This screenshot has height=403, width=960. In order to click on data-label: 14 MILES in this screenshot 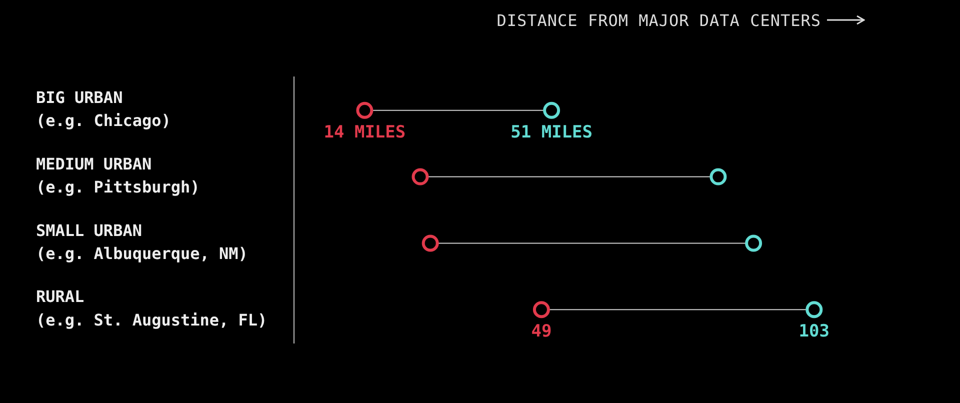, I will do `click(365, 132)`.